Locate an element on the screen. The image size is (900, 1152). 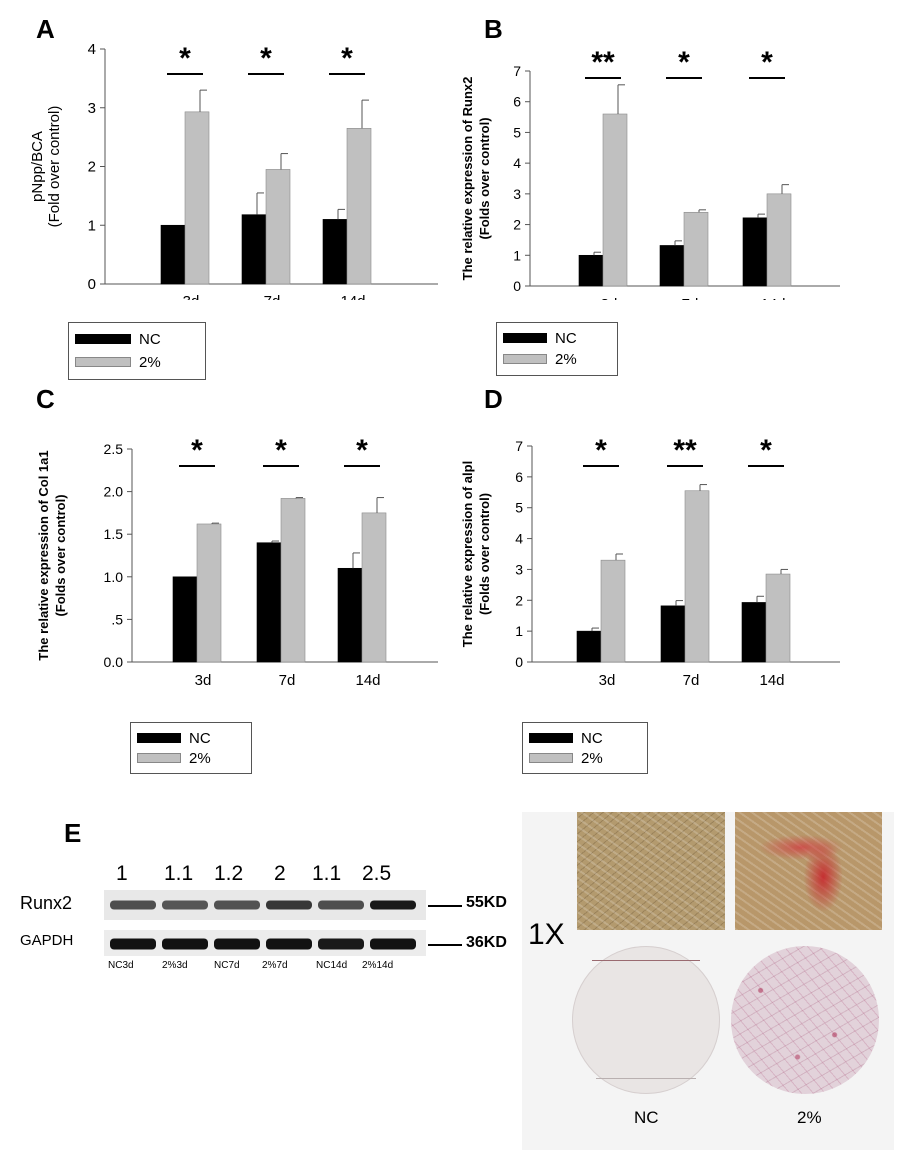
blot-lane-label: NC3d is located at coordinates (121, 965).